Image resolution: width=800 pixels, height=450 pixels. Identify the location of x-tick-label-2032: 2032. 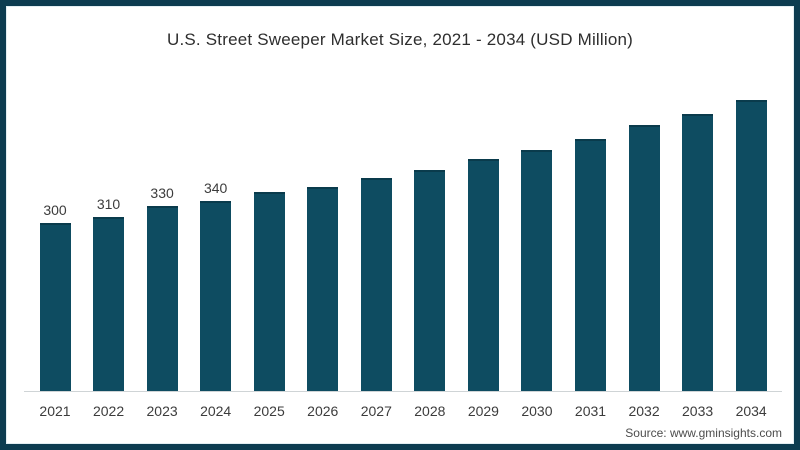
(644, 411).